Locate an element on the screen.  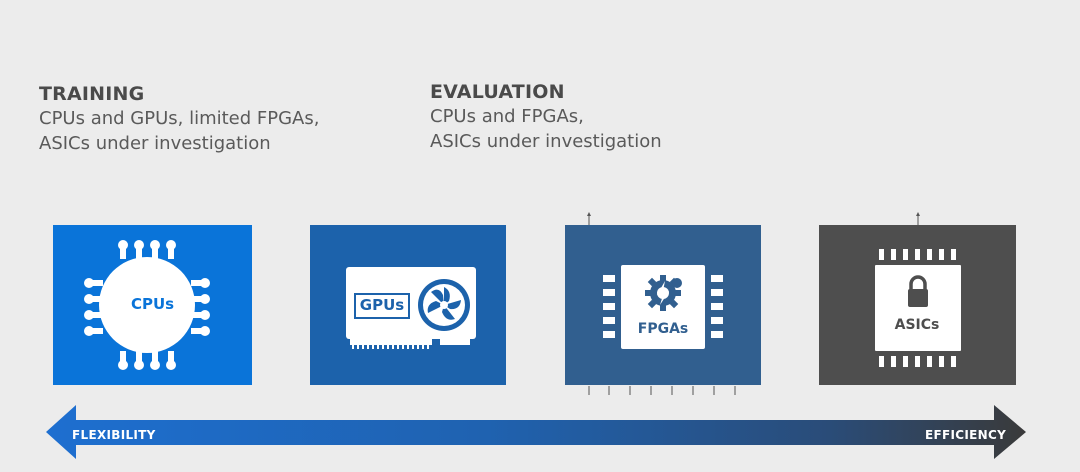
graphics-card-icon is located at coordinates (411, 308).